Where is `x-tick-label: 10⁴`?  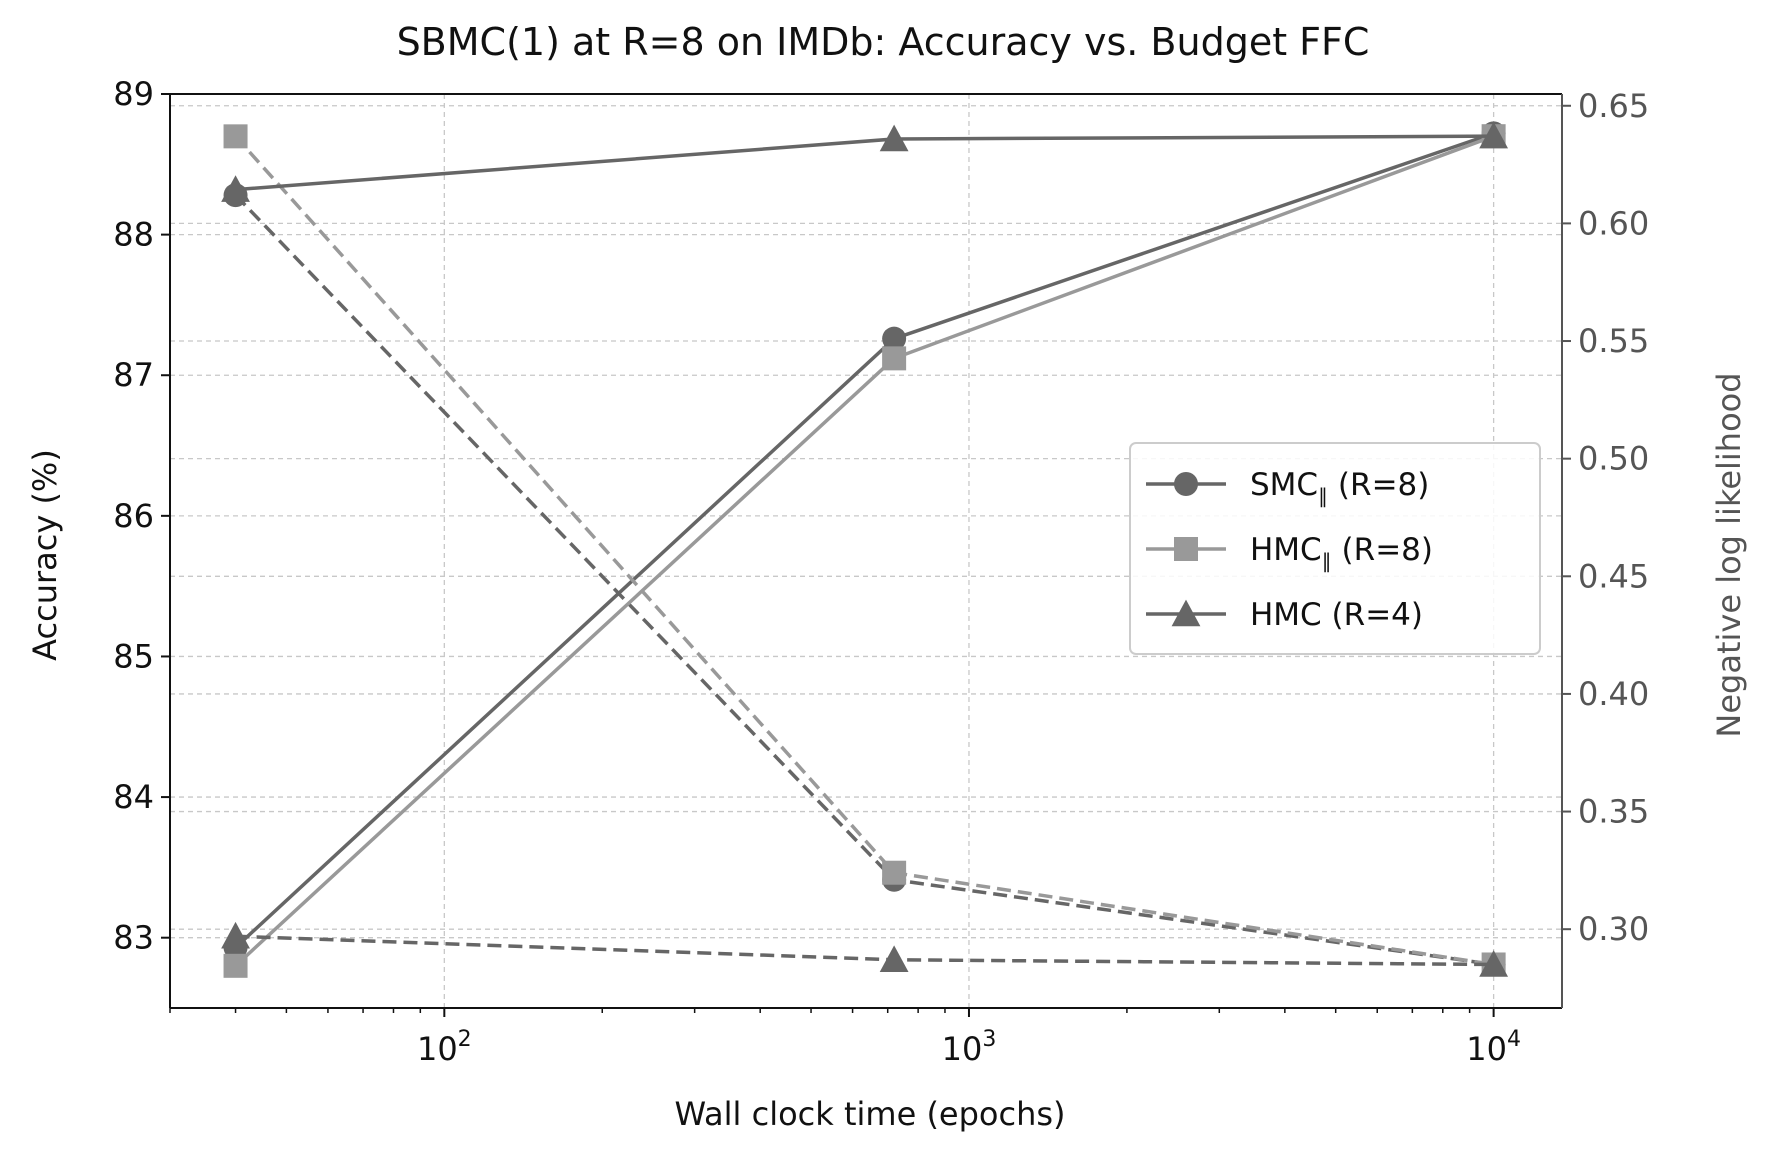
x-tick-label: 10⁴ is located at coordinates (1493, 1047).